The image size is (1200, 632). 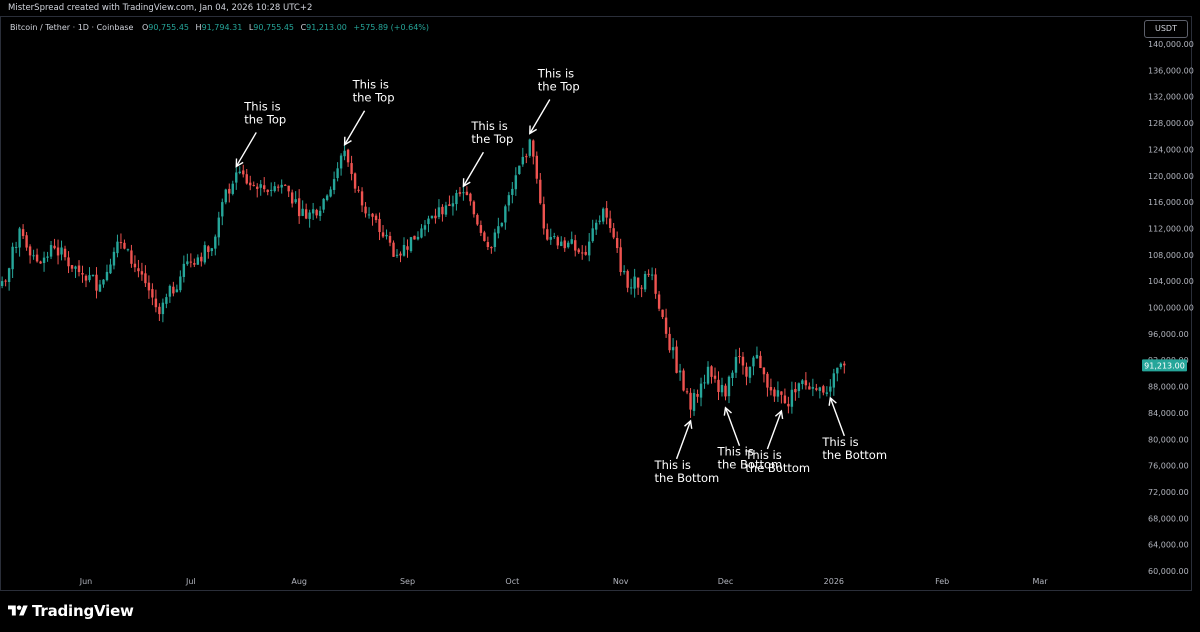 I want to click on price-tick-label: 88,000.00, so click(x=1168, y=387).